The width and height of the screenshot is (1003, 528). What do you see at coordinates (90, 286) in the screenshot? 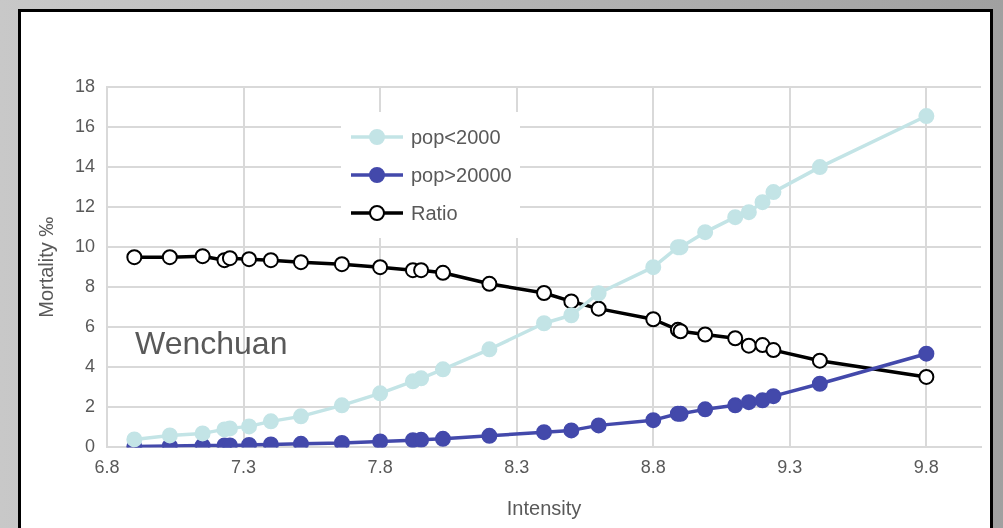
I see `y-tick-label: 8` at bounding box center [90, 286].